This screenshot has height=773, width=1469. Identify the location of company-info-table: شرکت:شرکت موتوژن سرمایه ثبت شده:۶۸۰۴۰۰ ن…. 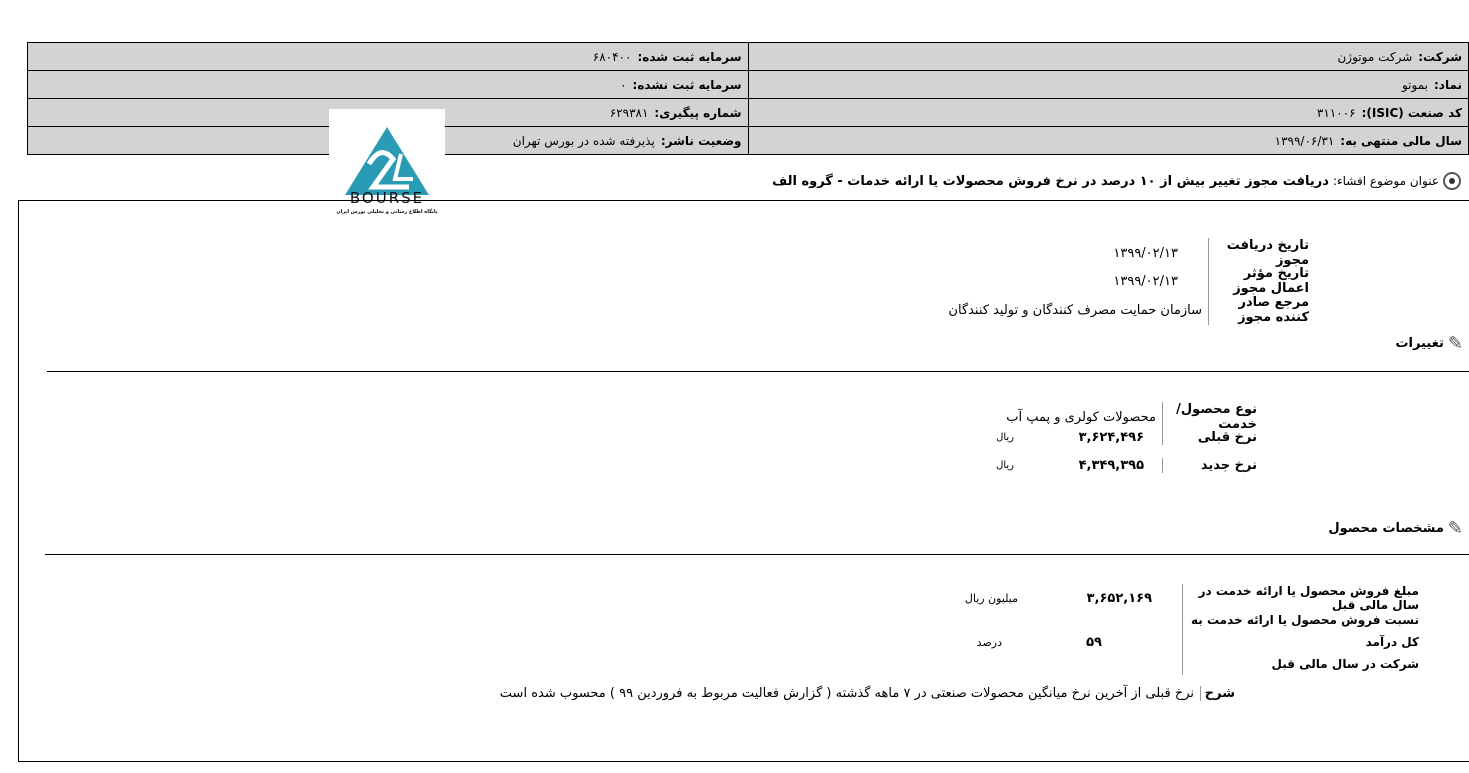
(748, 98).